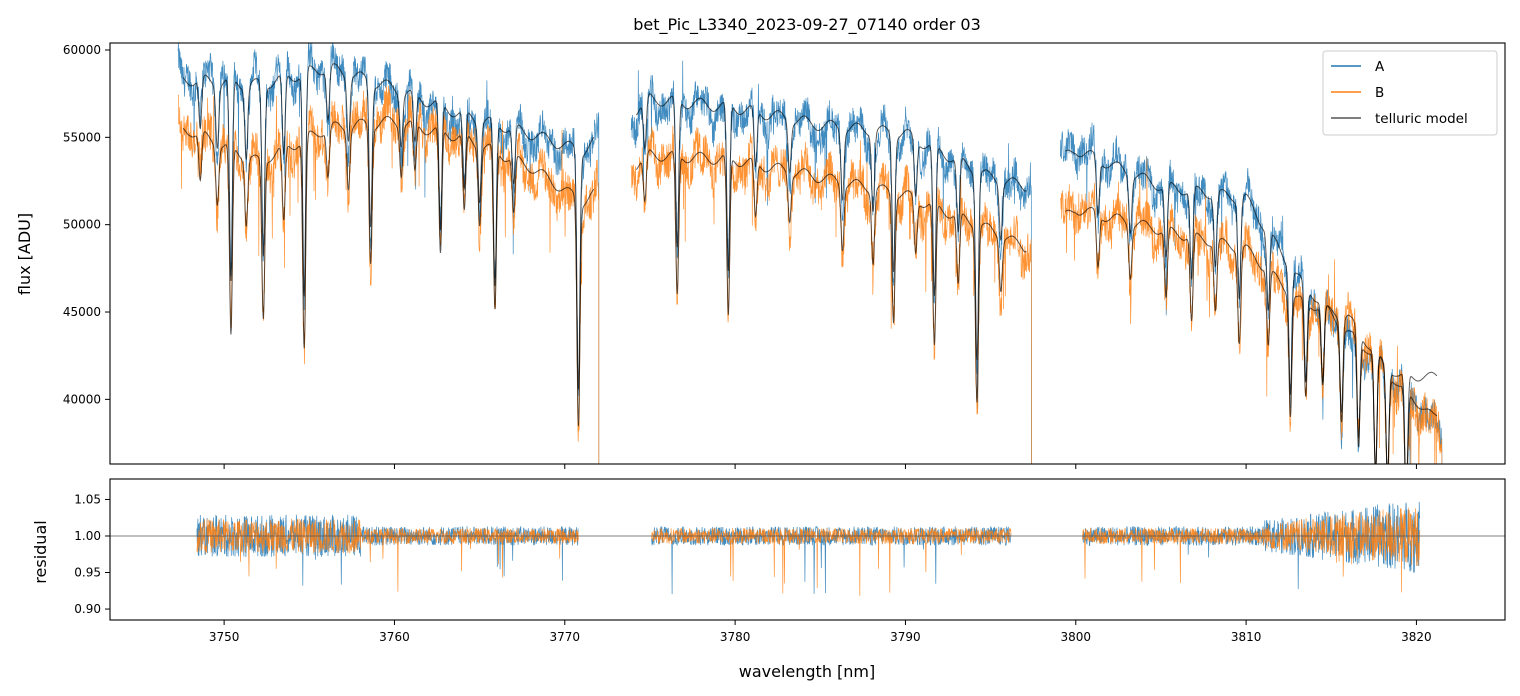 The height and width of the screenshot is (696, 1520). I want to click on residual-y-tick-label: 0.90, so click(87, 609).